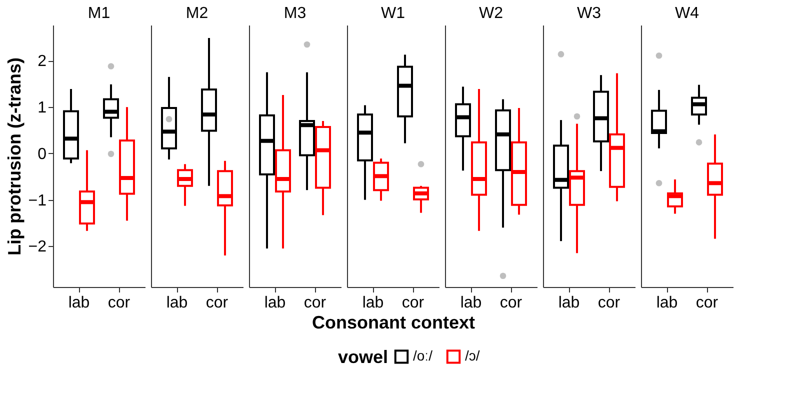 The height and width of the screenshot is (405, 804). What do you see at coordinates (393, 13) in the screenshot?
I see `chart-title: W1` at bounding box center [393, 13].